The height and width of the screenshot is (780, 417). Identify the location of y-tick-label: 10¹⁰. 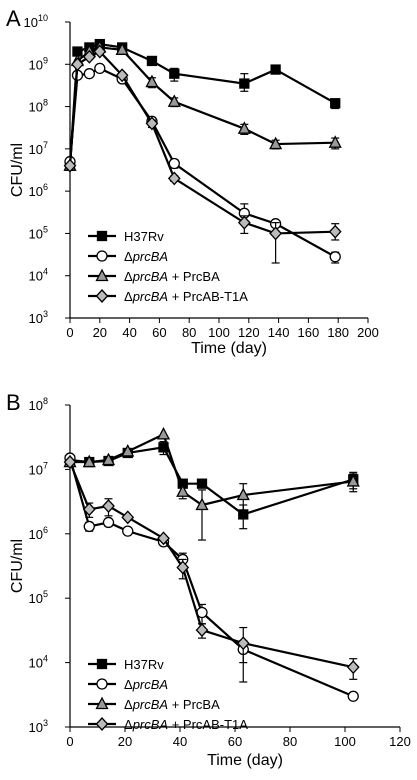
(36, 21).